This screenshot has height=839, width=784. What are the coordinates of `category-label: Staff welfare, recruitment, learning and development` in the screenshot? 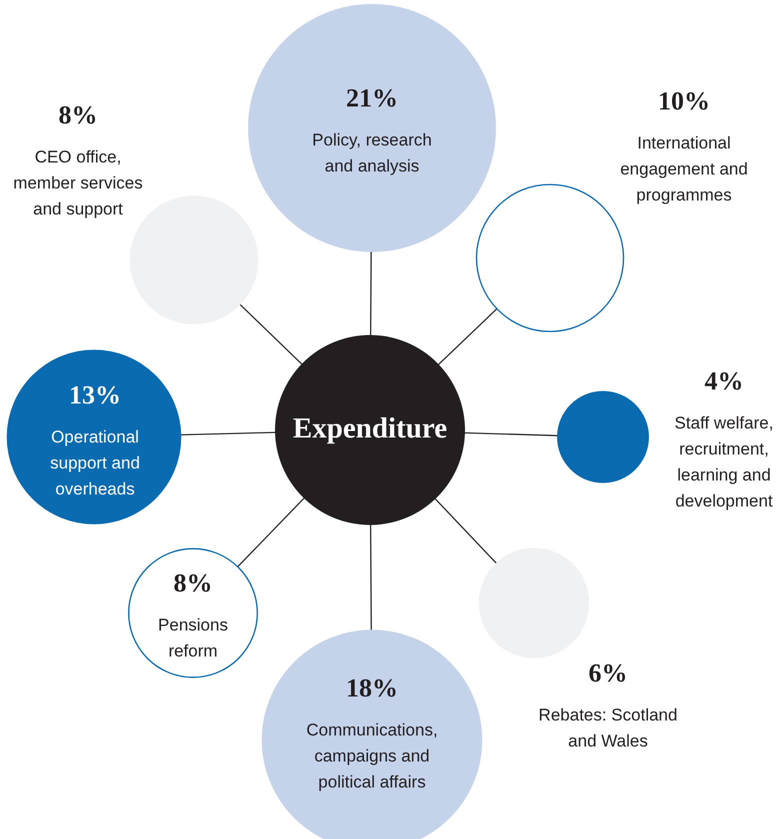 It's located at (724, 462).